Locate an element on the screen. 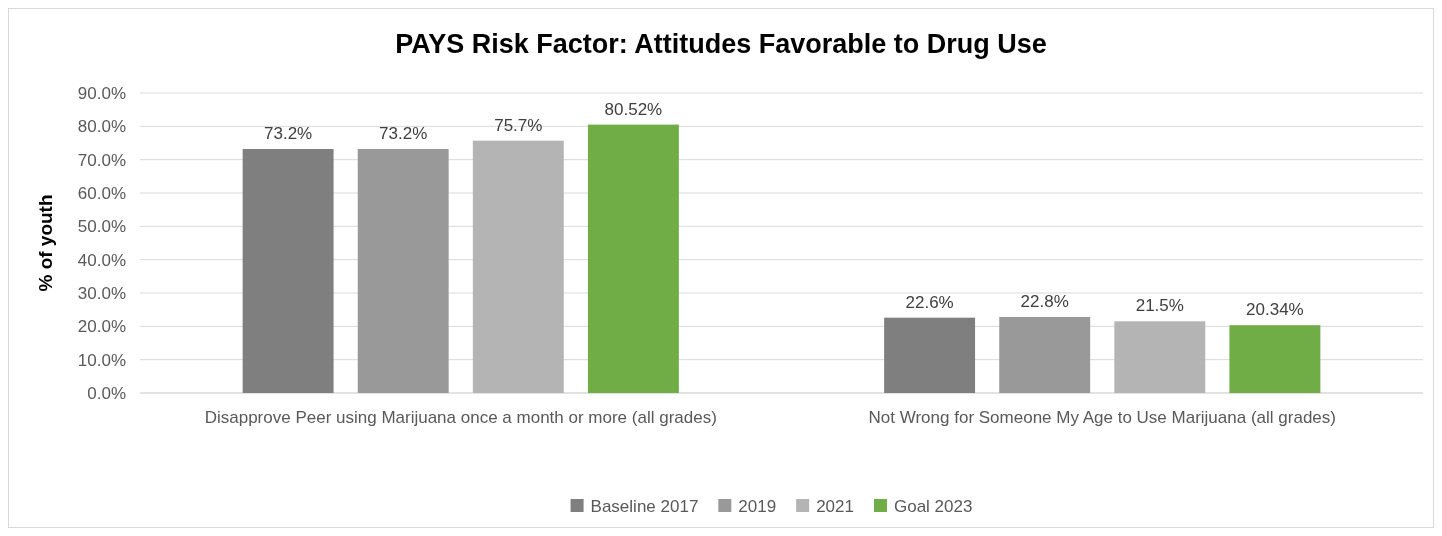  legend-label: Goal 2023 is located at coordinates (933, 506).